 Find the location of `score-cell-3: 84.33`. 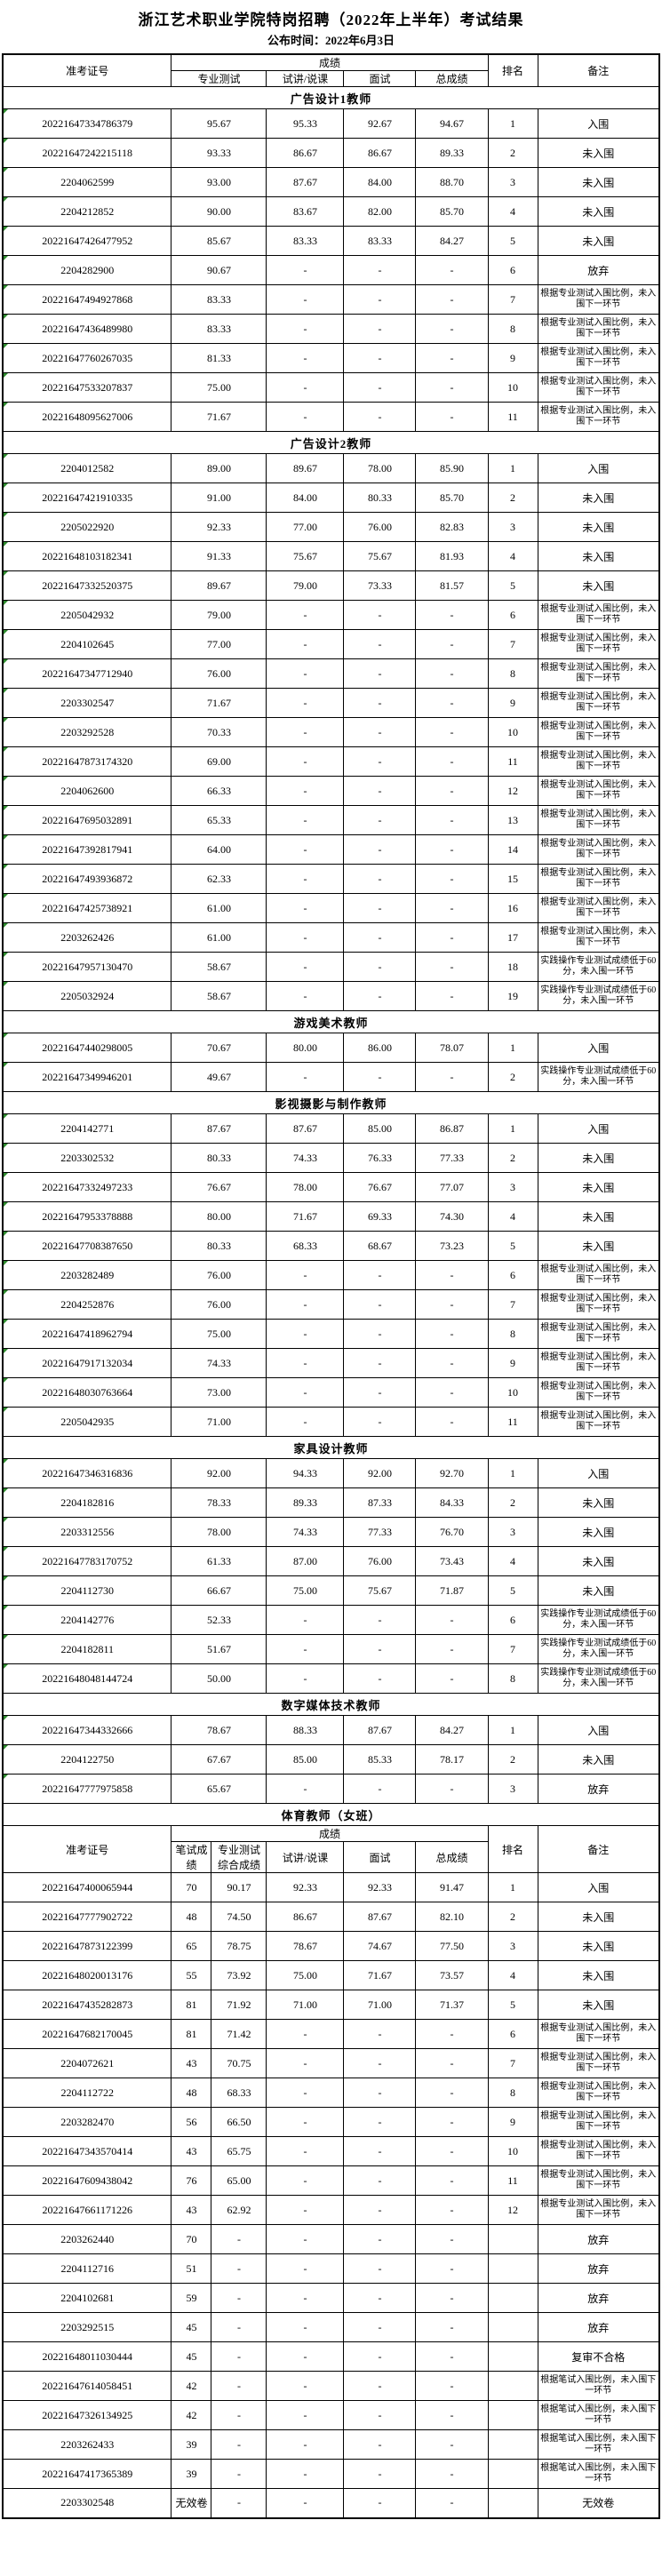

score-cell-3: 84.33 is located at coordinates (452, 1502).